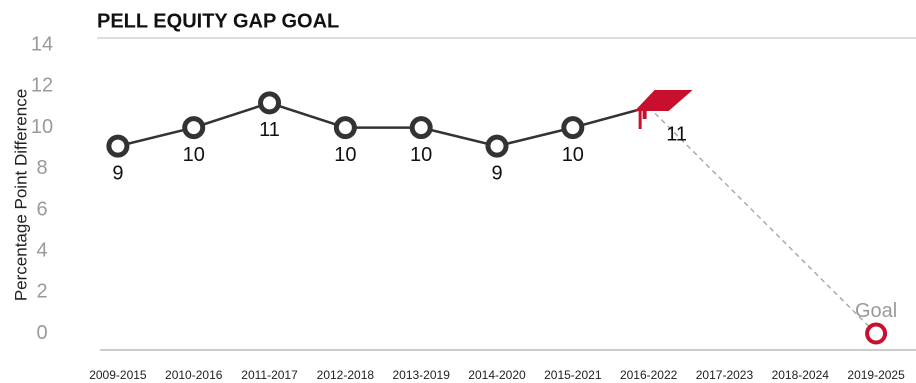  I want to click on y-axis-label: Percentage Point Difference, so click(20, 195).